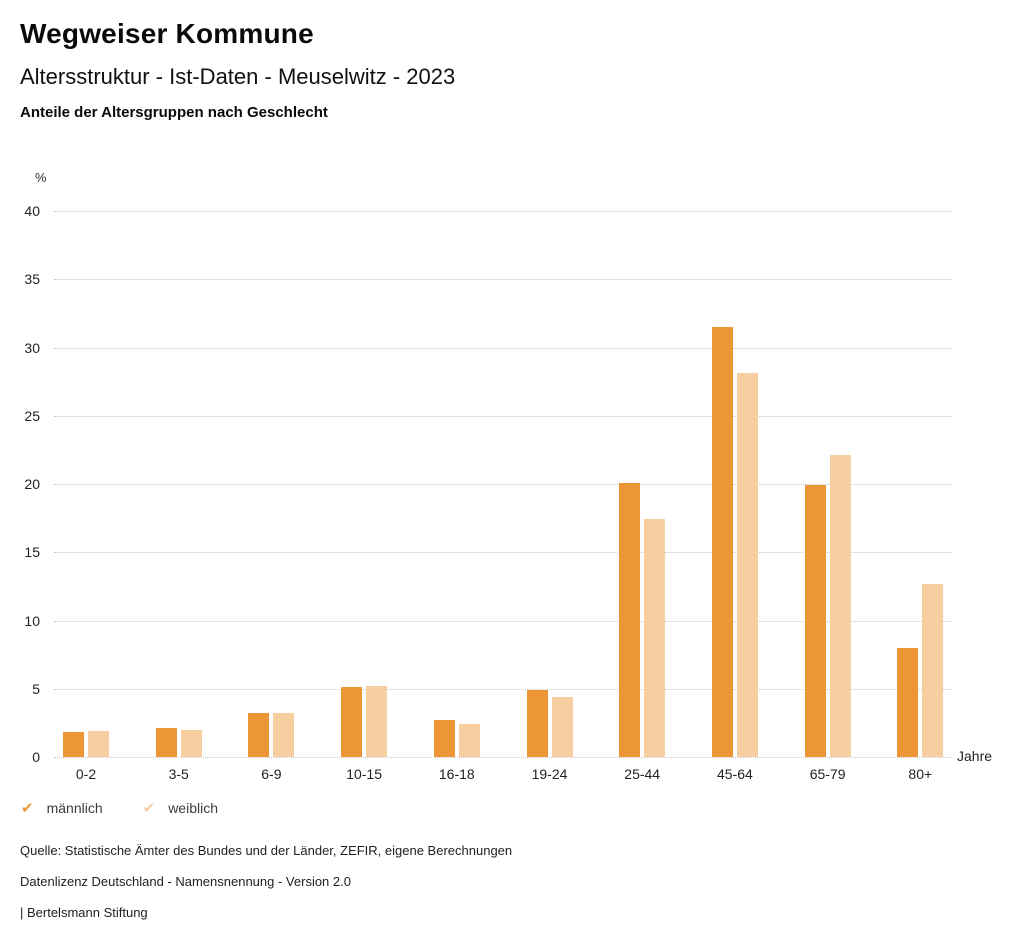 The height and width of the screenshot is (946, 1024). Describe the element at coordinates (41, 177) in the screenshot. I see `y-axis-unit-label: %` at that location.